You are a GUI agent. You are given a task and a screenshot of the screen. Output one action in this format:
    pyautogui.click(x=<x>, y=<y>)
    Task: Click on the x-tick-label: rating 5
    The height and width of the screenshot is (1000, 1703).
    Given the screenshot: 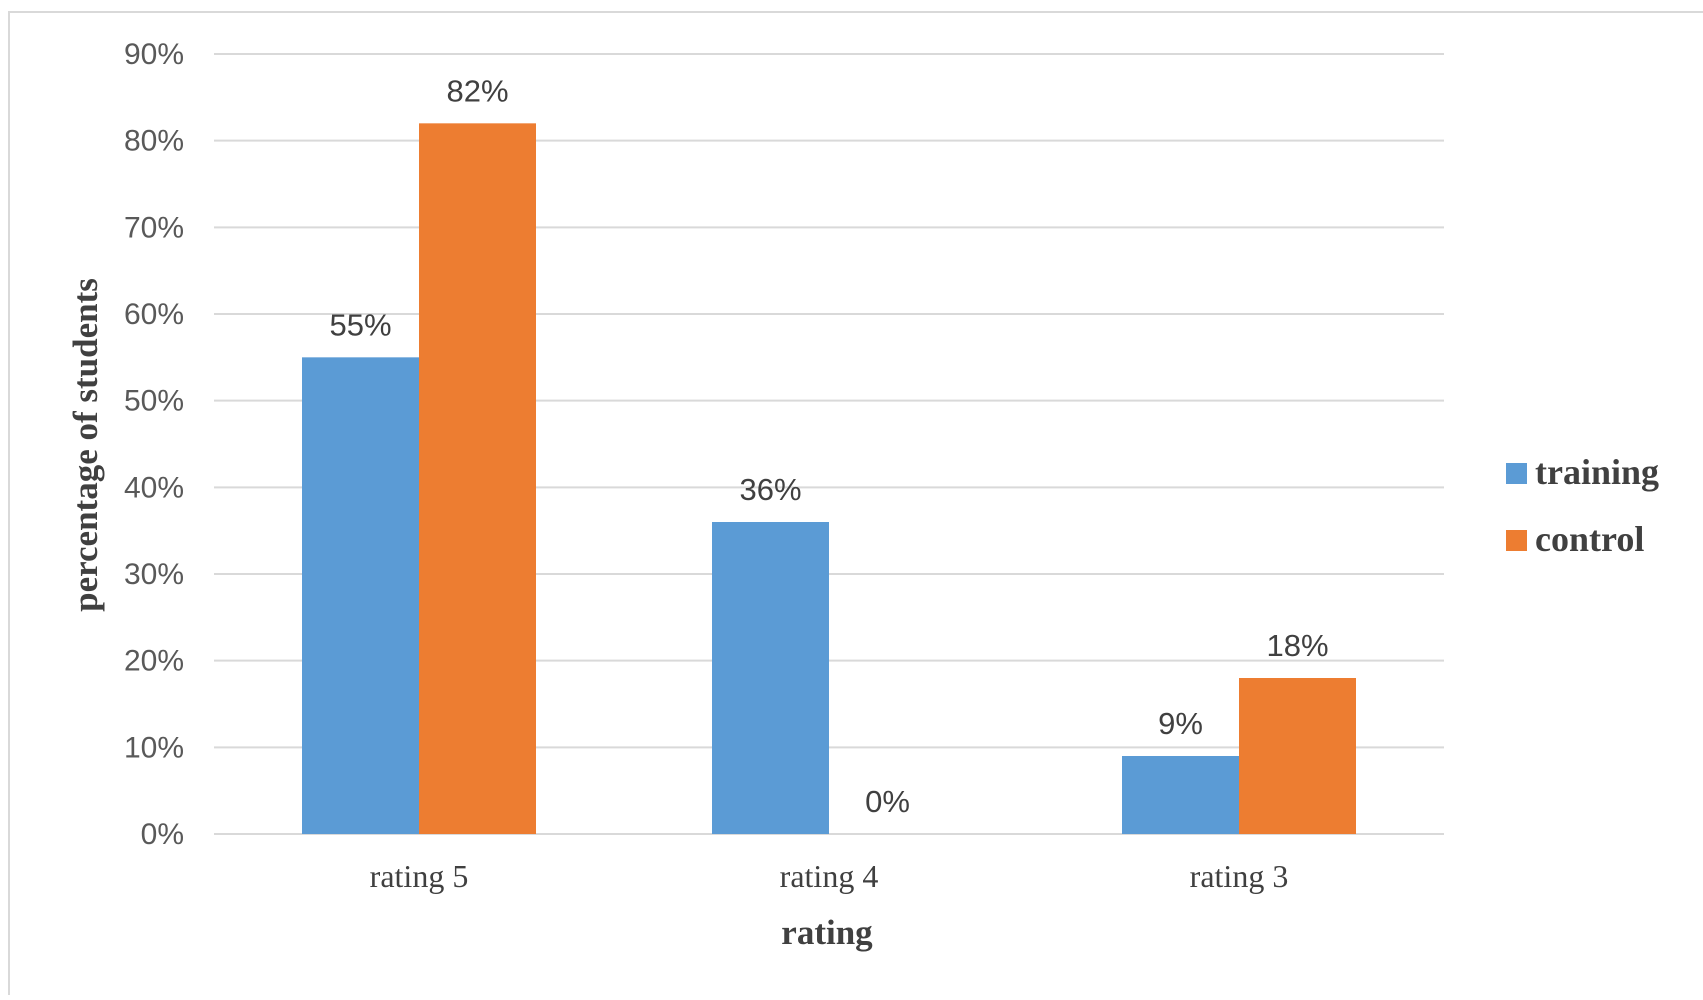 What is the action you would take?
    pyautogui.click(x=419, y=876)
    